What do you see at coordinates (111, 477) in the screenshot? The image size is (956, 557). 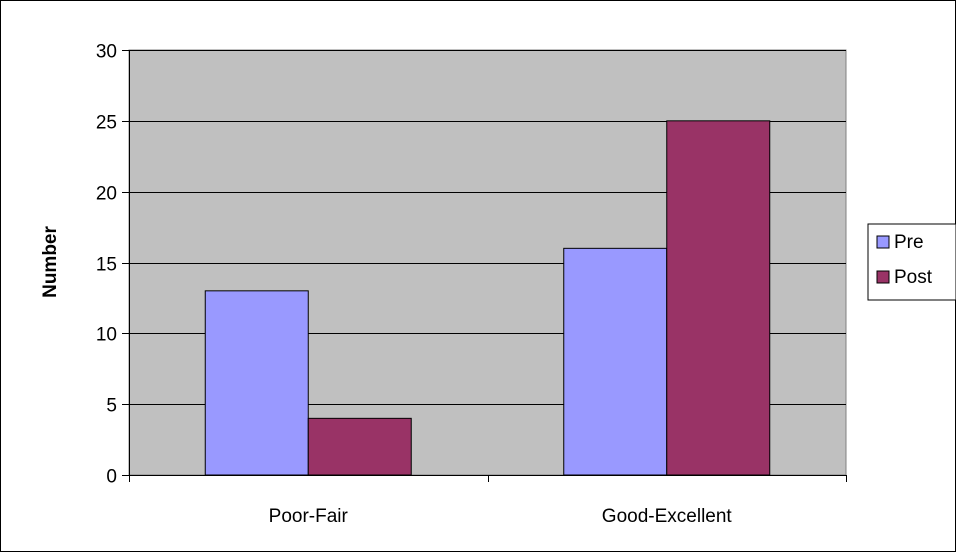 I see `y-tick-label: 0` at bounding box center [111, 477].